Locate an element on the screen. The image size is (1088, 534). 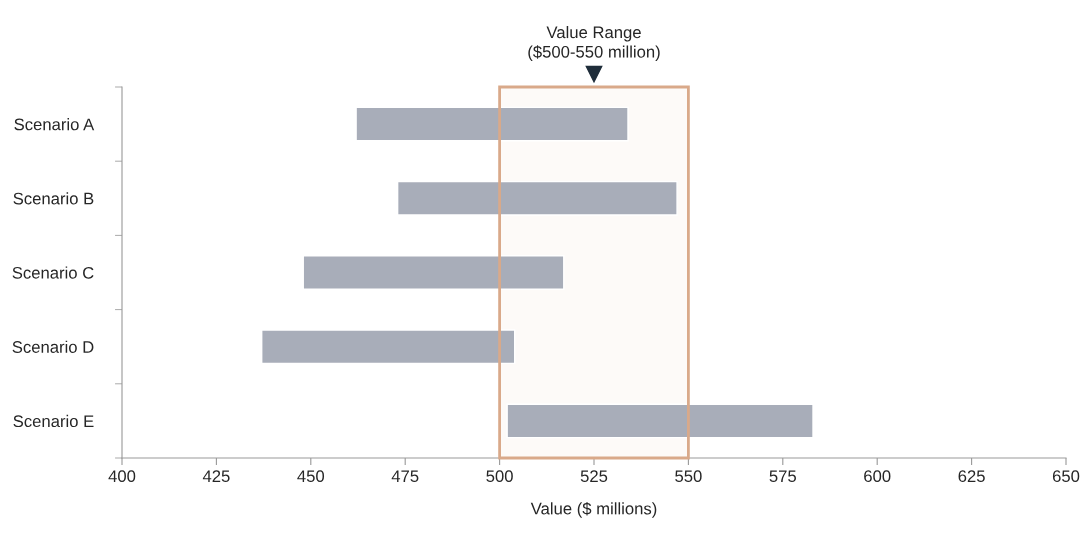
x-tick-label: 450 is located at coordinates (311, 476).